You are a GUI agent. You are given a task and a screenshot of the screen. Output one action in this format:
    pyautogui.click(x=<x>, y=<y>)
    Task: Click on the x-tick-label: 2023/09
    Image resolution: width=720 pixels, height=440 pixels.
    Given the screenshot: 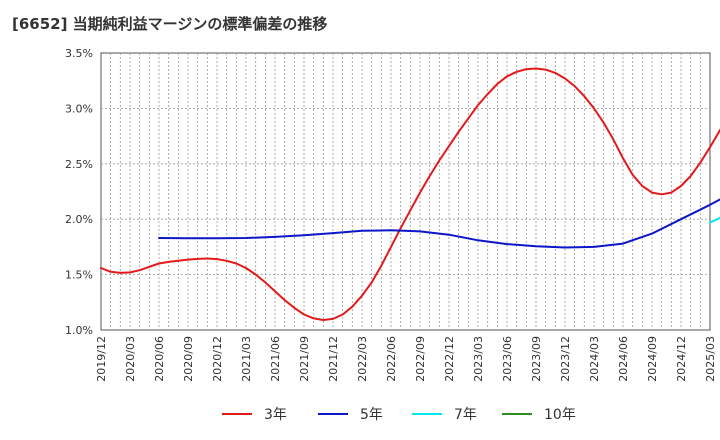 What is the action you would take?
    pyautogui.click(x=536, y=359)
    